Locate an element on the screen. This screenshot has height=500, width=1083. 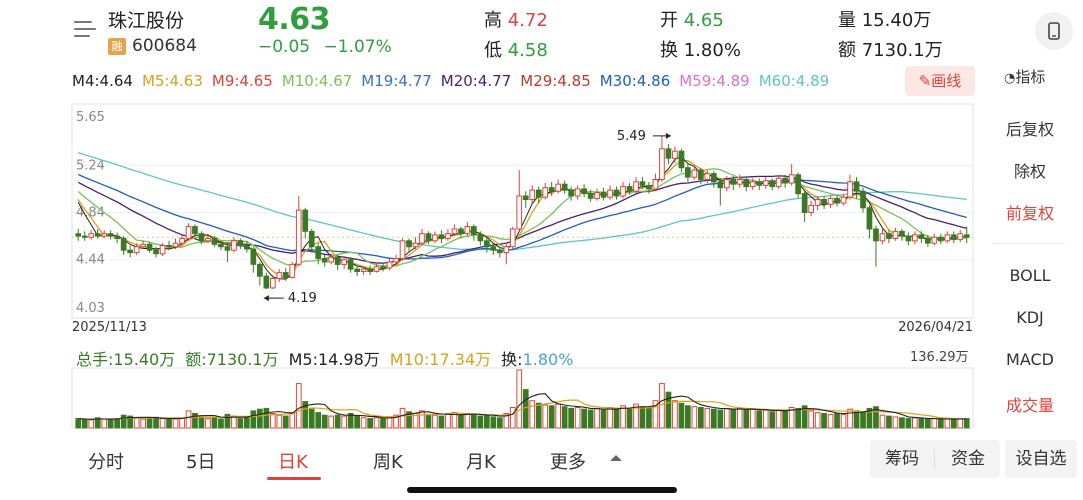
draw-line-button: ✎画线 is located at coordinates (940, 81).